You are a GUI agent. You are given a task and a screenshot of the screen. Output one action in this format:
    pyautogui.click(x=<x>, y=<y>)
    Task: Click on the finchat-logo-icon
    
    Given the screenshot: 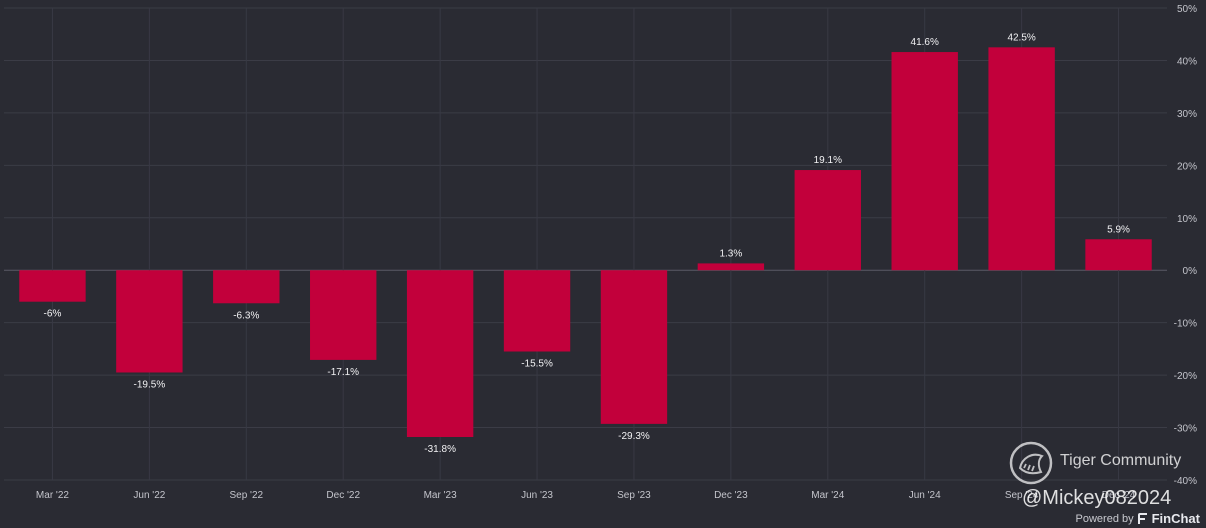 What is the action you would take?
    pyautogui.click(x=1142, y=518)
    